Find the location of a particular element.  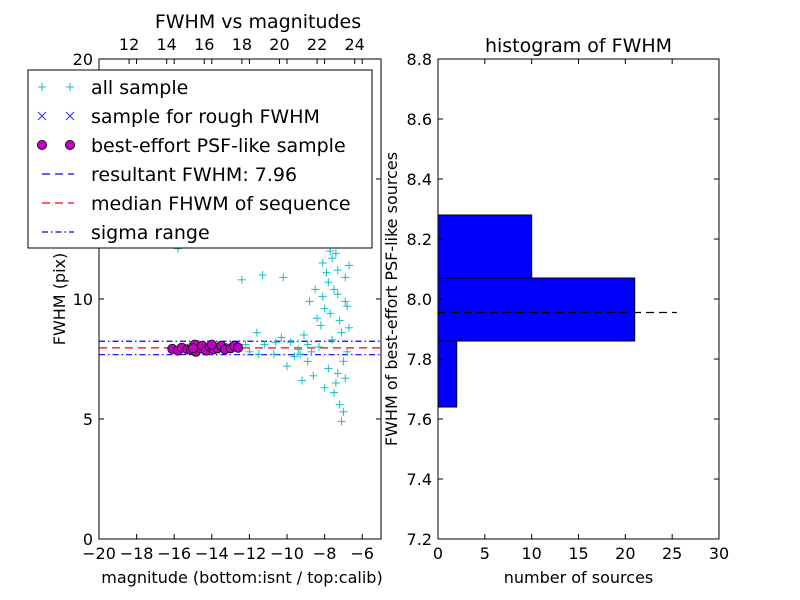

y-tick-label: 8.2 is located at coordinates (419, 239).